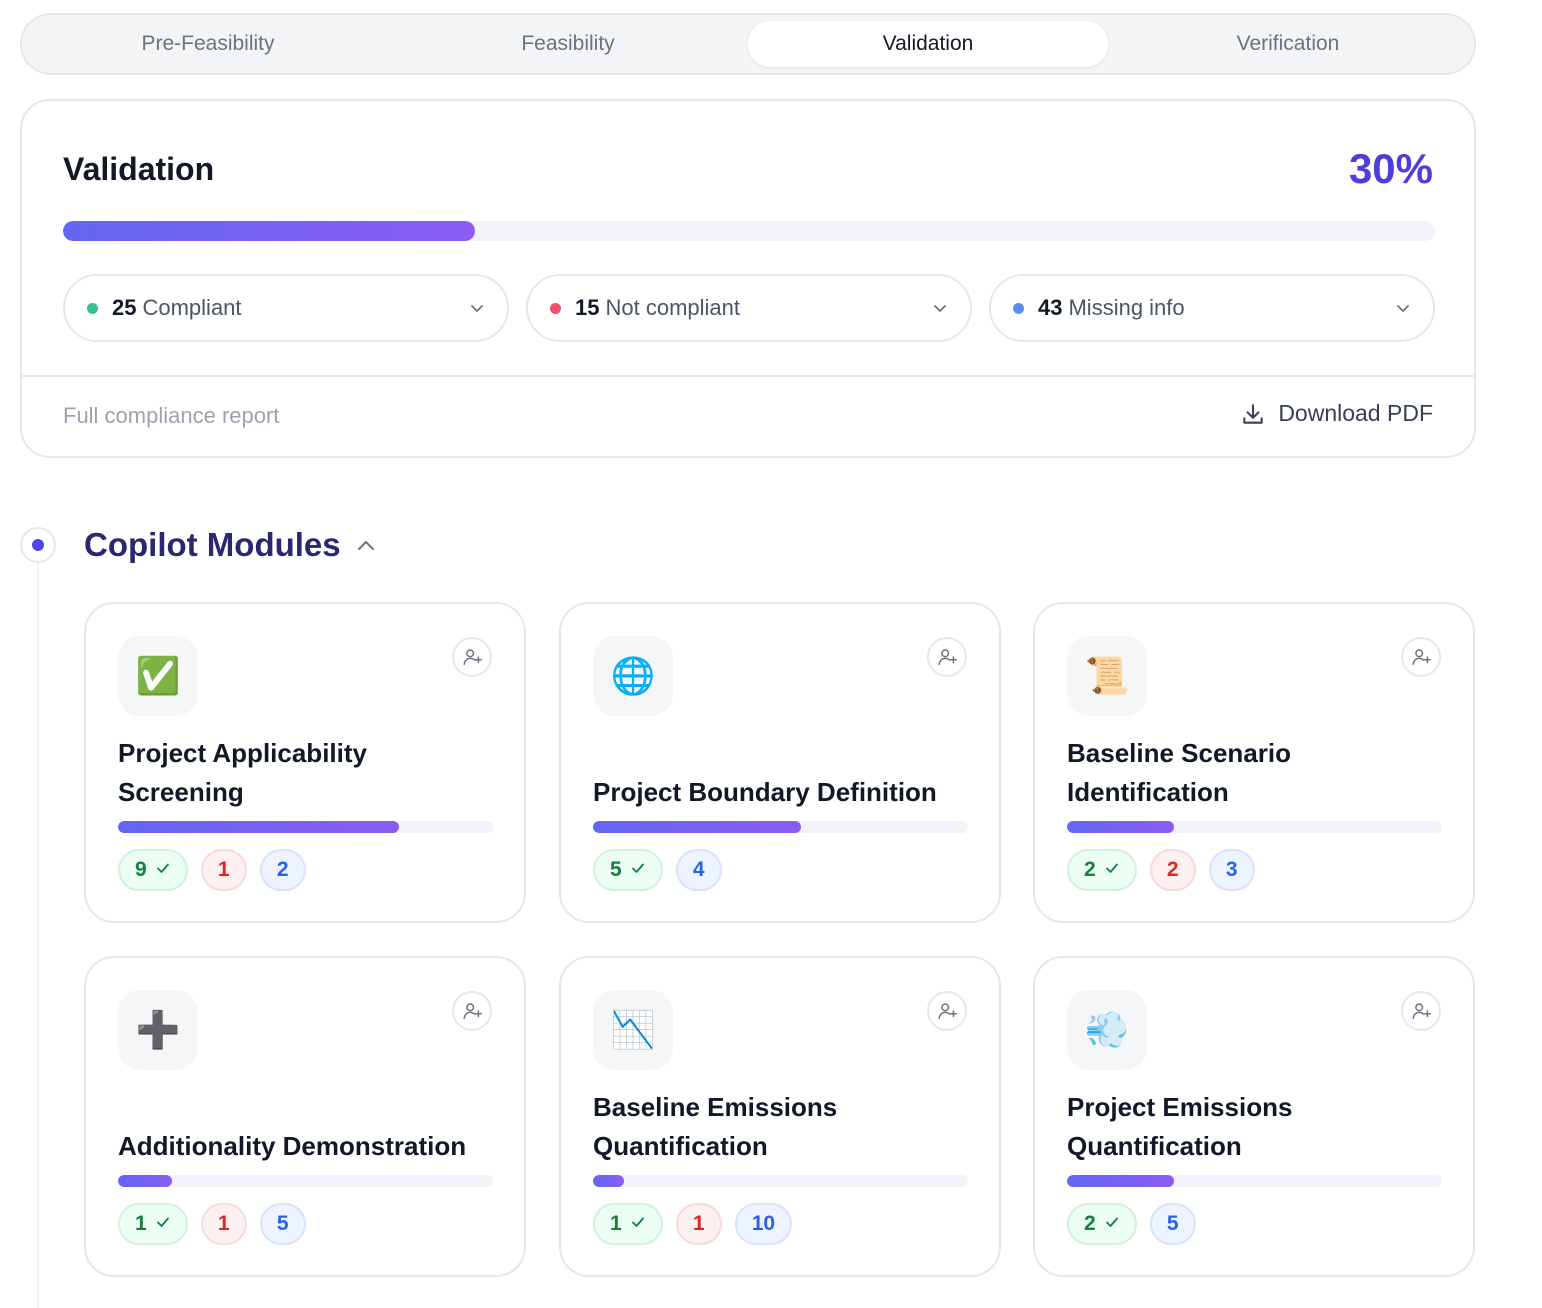 The height and width of the screenshot is (1308, 1542). Describe the element at coordinates (628, 870) in the screenshot. I see `compliant-count-badge: 5` at that location.